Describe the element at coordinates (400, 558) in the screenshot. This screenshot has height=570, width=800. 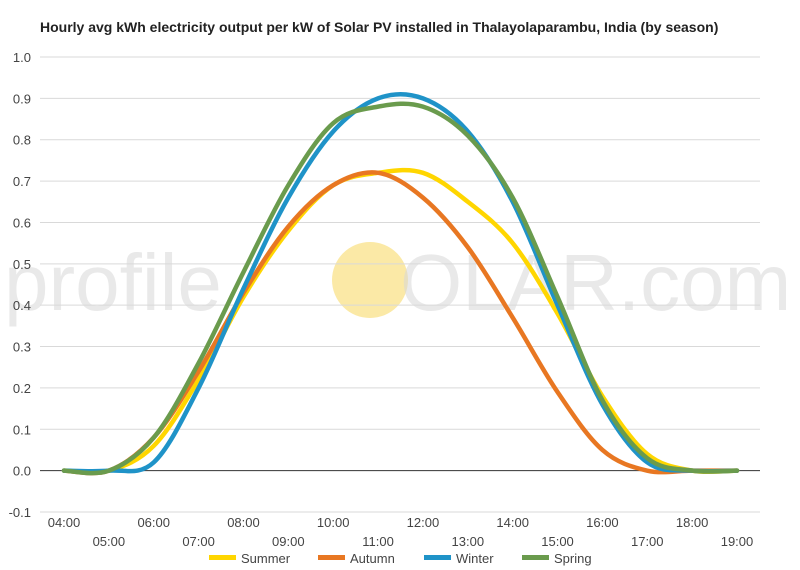
I see `legend: Summer Autumn Winter Spring` at that location.